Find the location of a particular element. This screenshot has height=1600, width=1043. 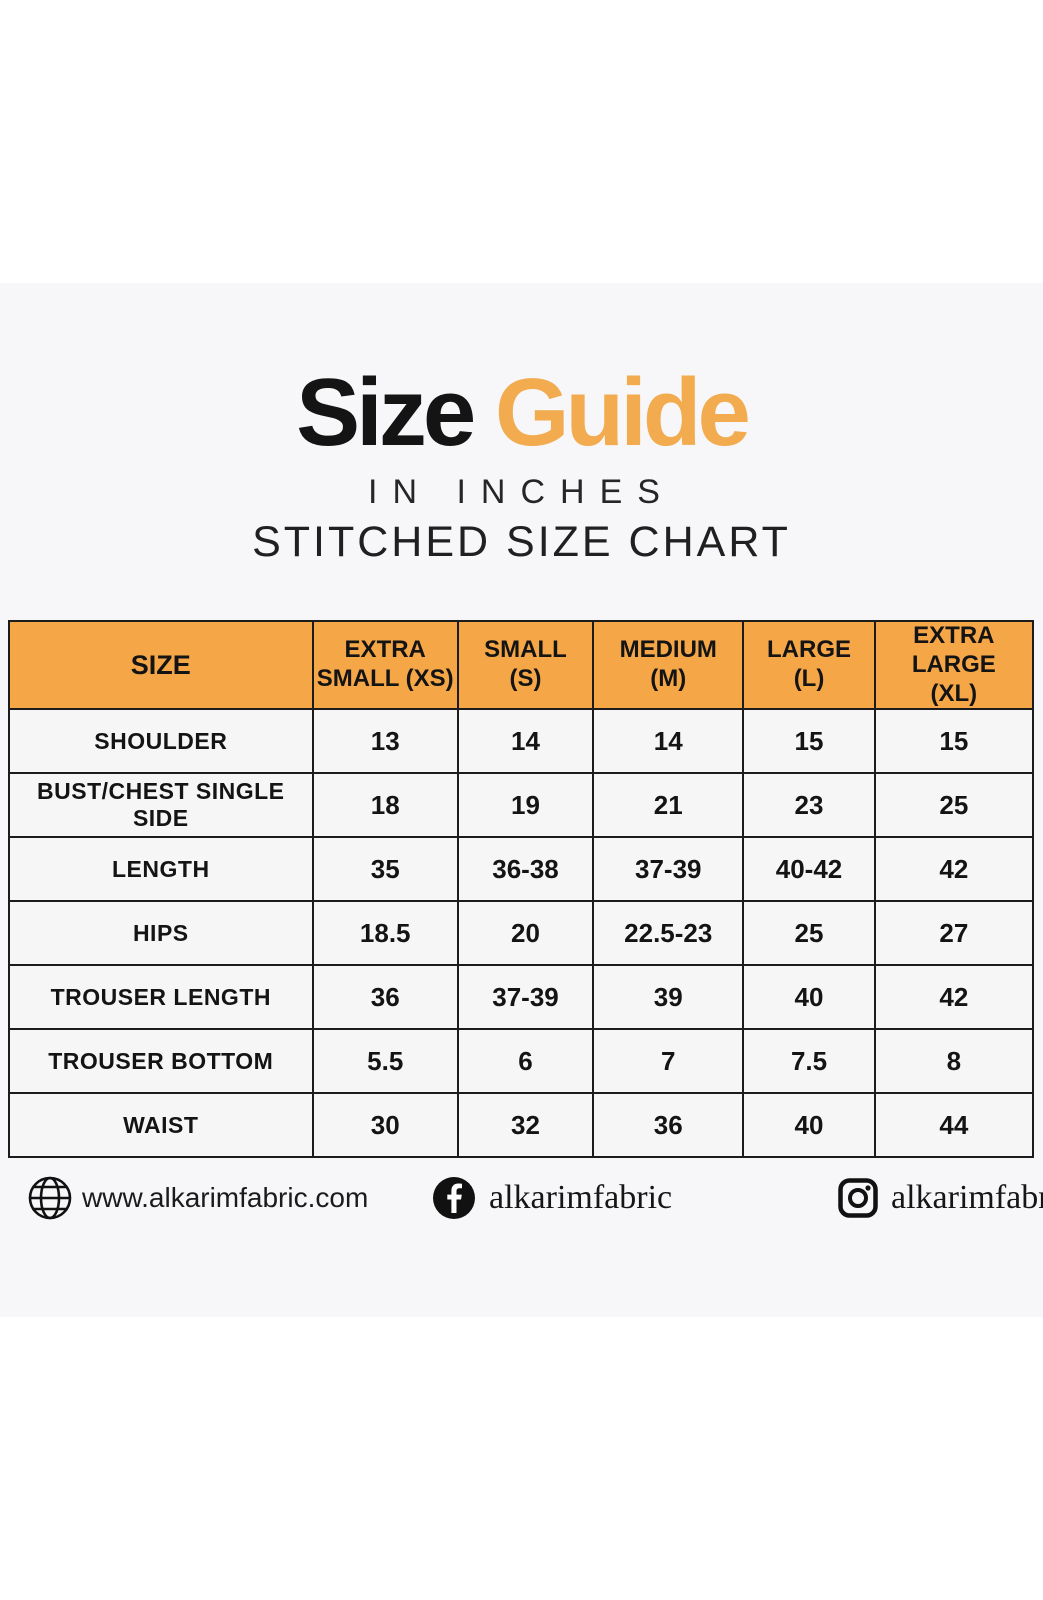

subtitle-stitched-size-chart: STITCHED SIZE CHART is located at coordinates (521, 542).